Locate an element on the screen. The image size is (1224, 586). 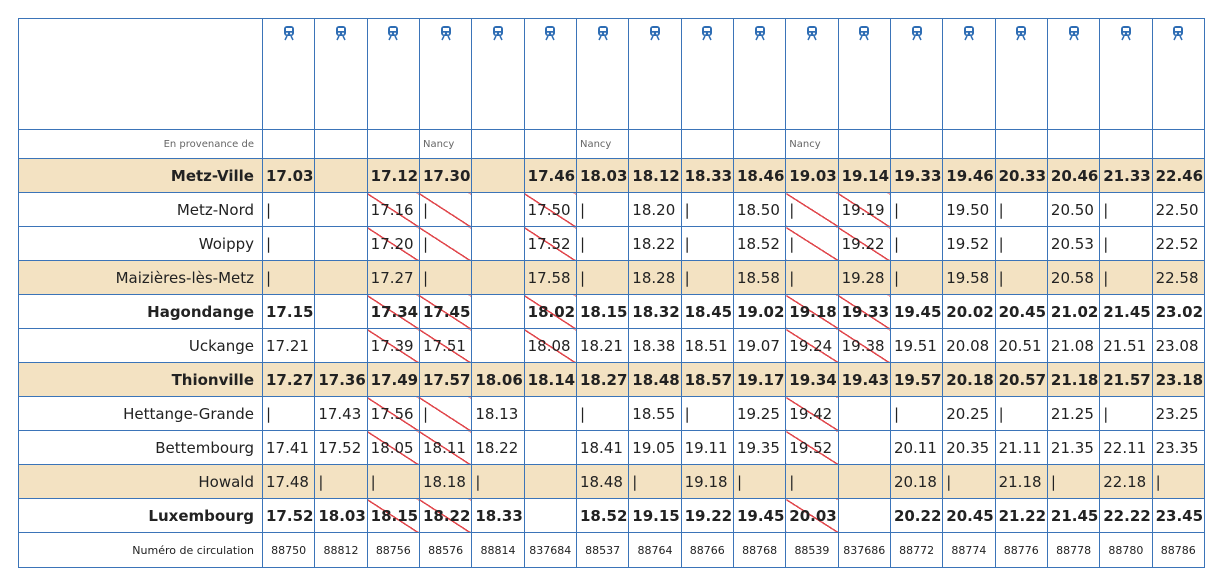
time-cell: 19.51 is located at coordinates (916, 345).